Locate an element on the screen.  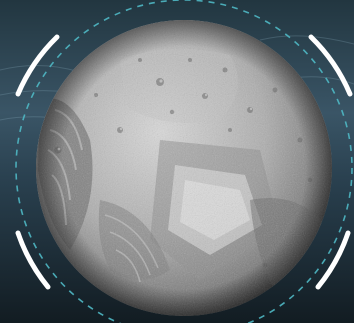
bracket-top-left is located at coordinates (37, 65).